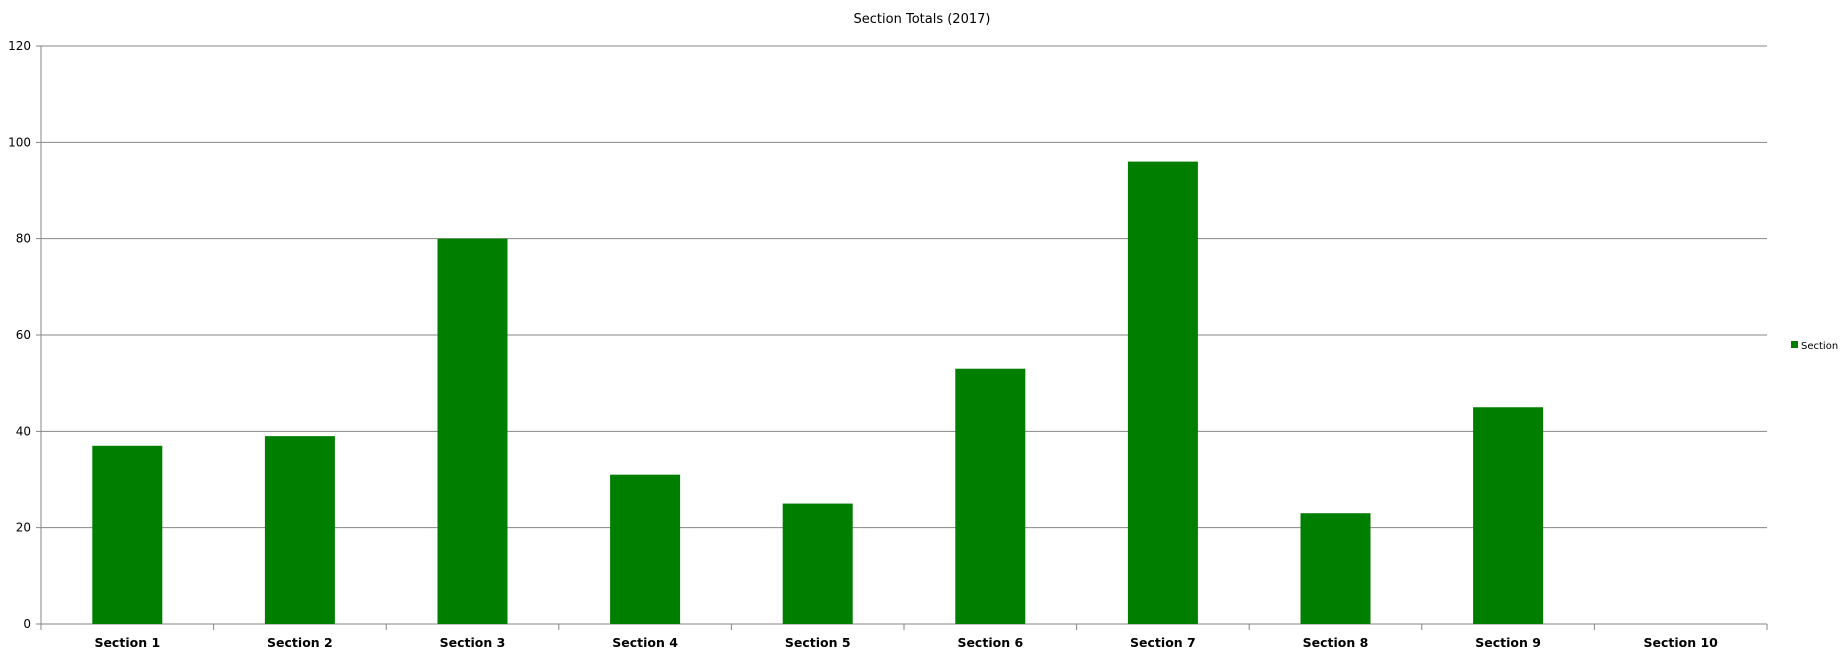 The image size is (1848, 659). What do you see at coordinates (645, 642) in the screenshot?
I see `x-tick-label: Section 4` at bounding box center [645, 642].